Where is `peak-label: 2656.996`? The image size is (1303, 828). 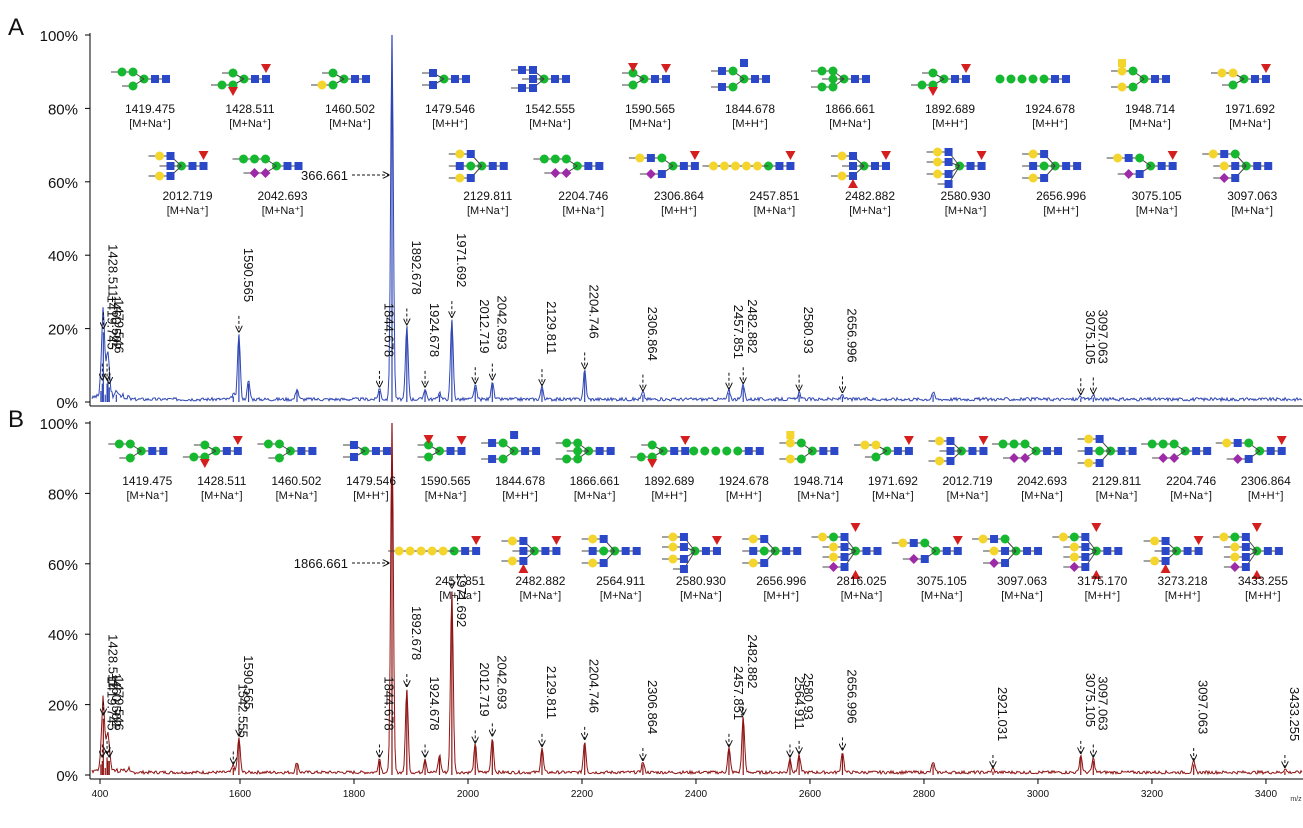
peak-label: 2656.996 is located at coordinates (851, 696).